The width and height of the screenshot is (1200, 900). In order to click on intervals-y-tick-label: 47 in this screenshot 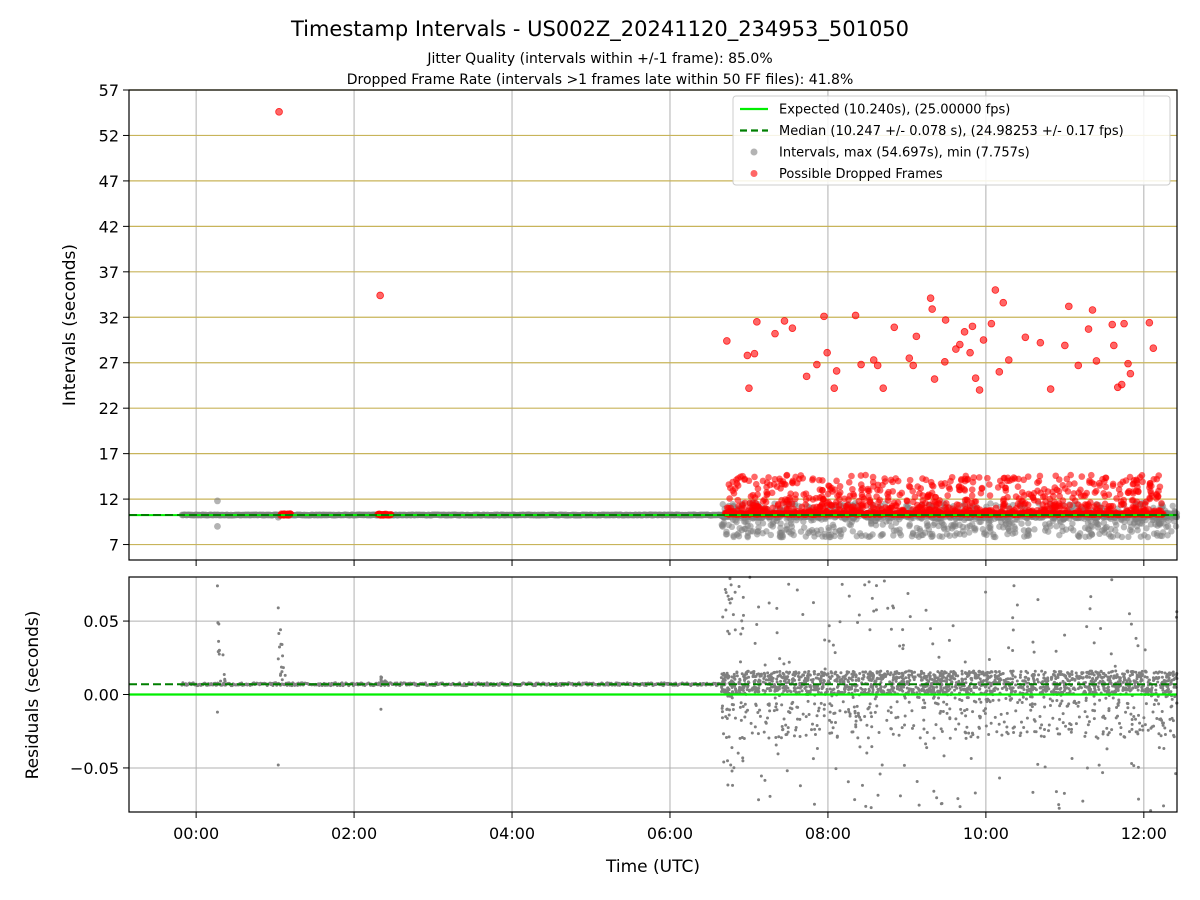, I will do `click(109, 181)`.